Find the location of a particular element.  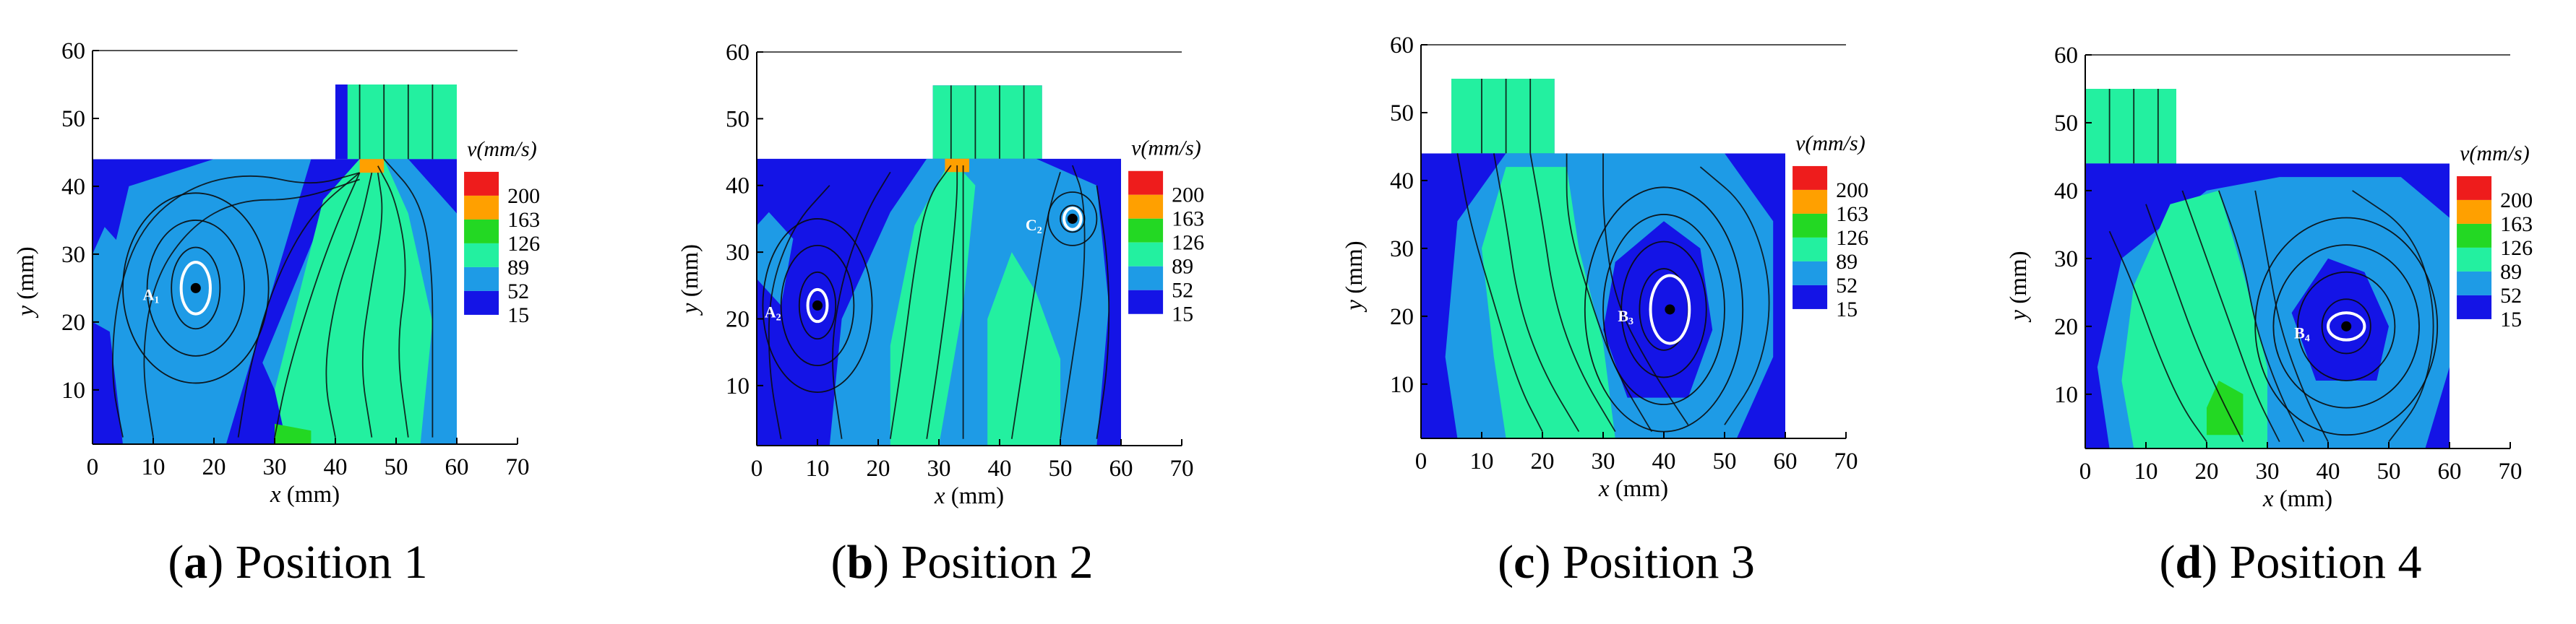

vortex-label: A2 is located at coordinates (773, 313).